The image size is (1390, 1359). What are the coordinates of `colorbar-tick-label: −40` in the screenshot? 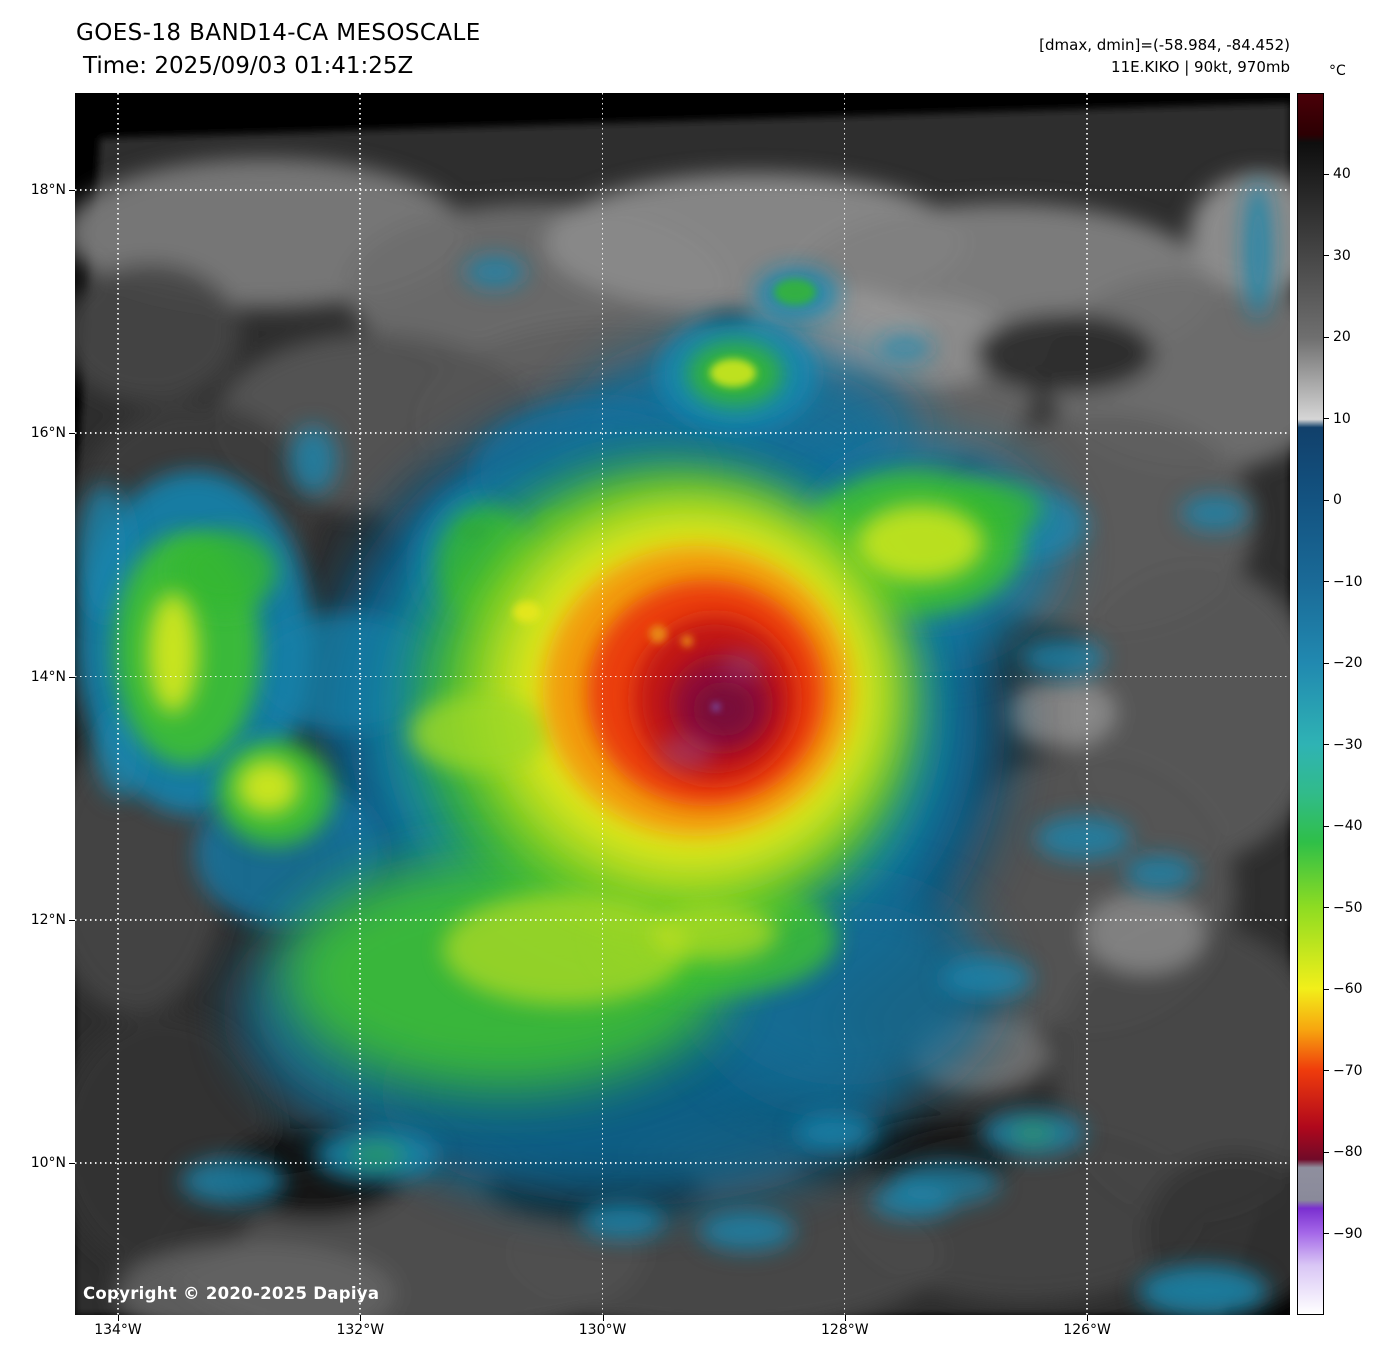 It's located at (1348, 826).